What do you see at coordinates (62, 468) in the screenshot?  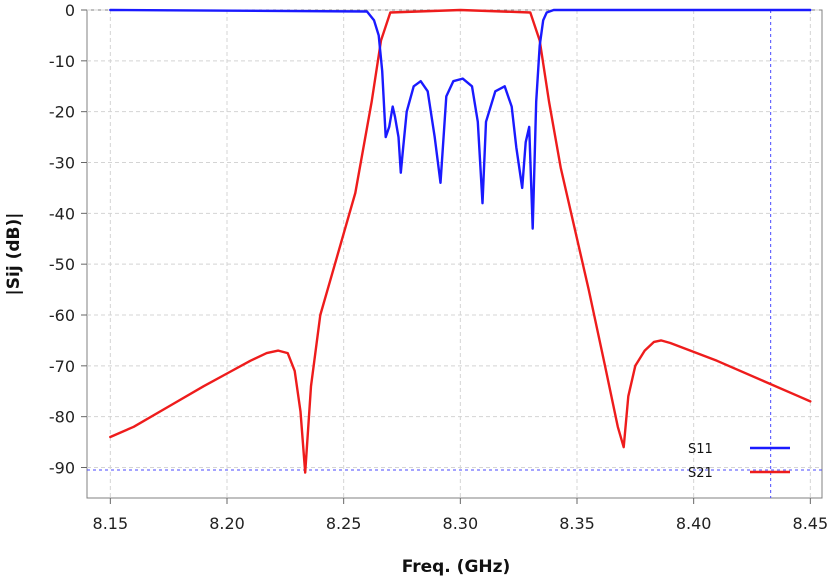 I see `y-tick-label: -90` at bounding box center [62, 468].